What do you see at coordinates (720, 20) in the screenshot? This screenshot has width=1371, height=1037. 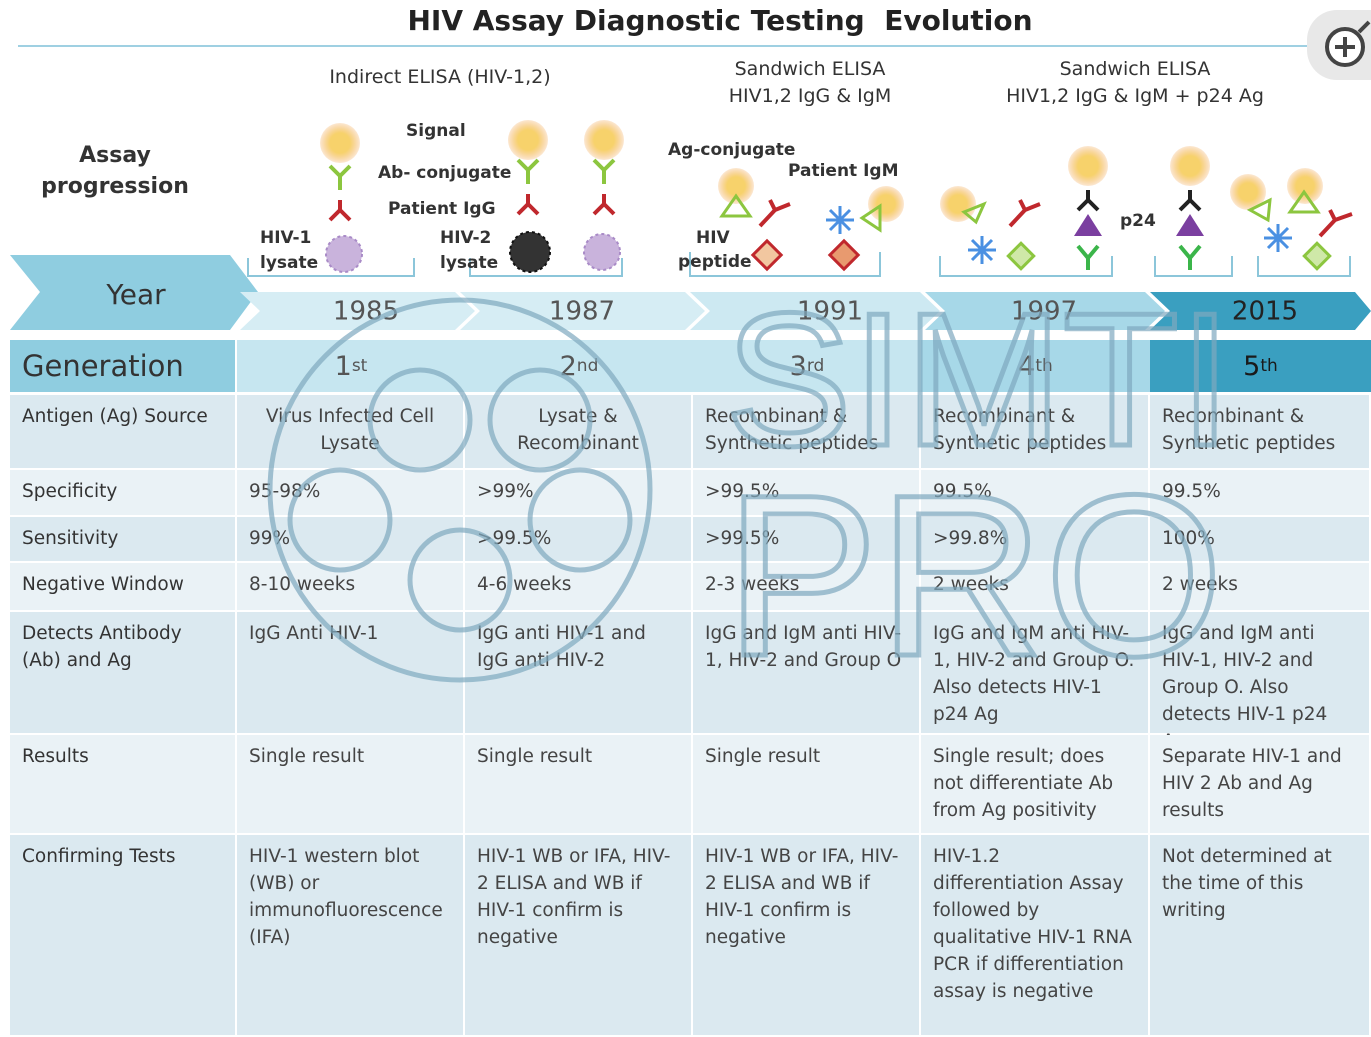 I see `title: HIV Assay Diagnostic Testing Evolution` at bounding box center [720, 20].